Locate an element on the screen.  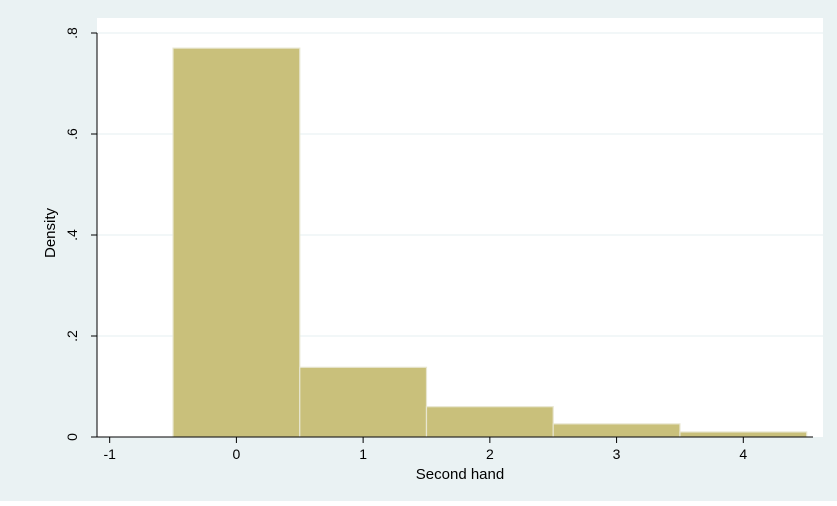
y-tick-label: 0 is located at coordinates (72, 437).